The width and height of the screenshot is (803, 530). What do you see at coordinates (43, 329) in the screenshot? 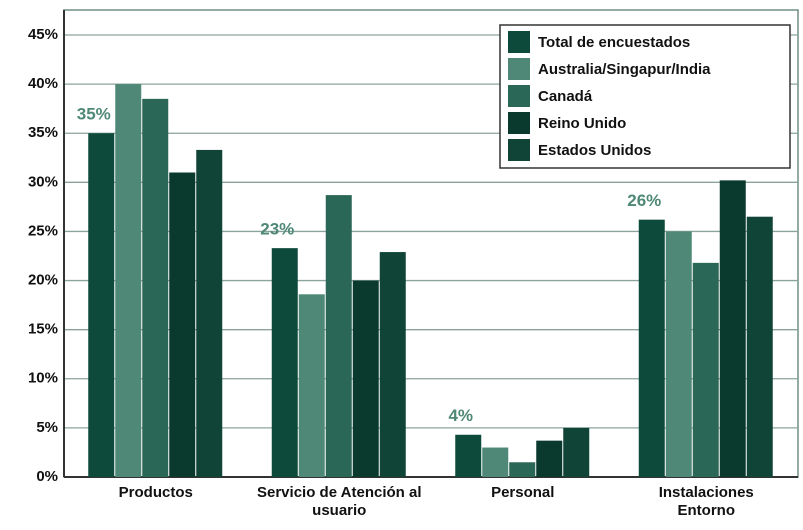
I see `y-tick-label: 15%` at bounding box center [43, 329].